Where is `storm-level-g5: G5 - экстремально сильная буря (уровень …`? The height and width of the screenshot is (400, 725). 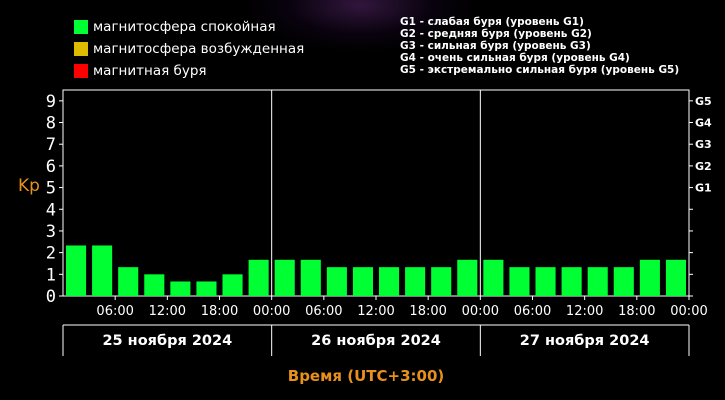
storm-level-g5: G5 - экстремально сильная буря (уровень … is located at coordinates (540, 70).